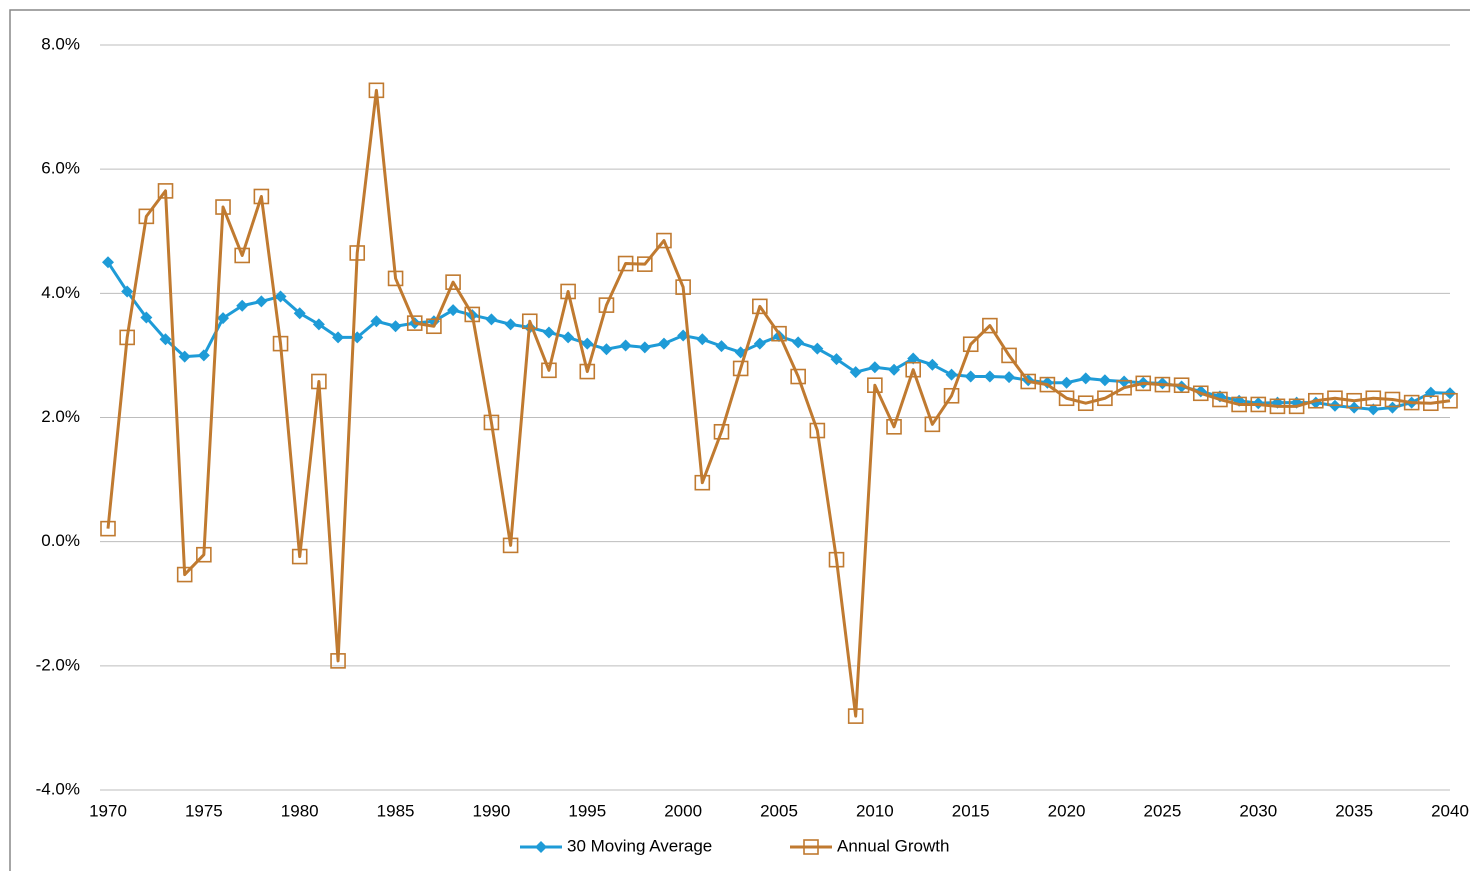 The image size is (1470, 871). What do you see at coordinates (204, 810) in the screenshot?
I see `x-tick-label: 1975` at bounding box center [204, 810].